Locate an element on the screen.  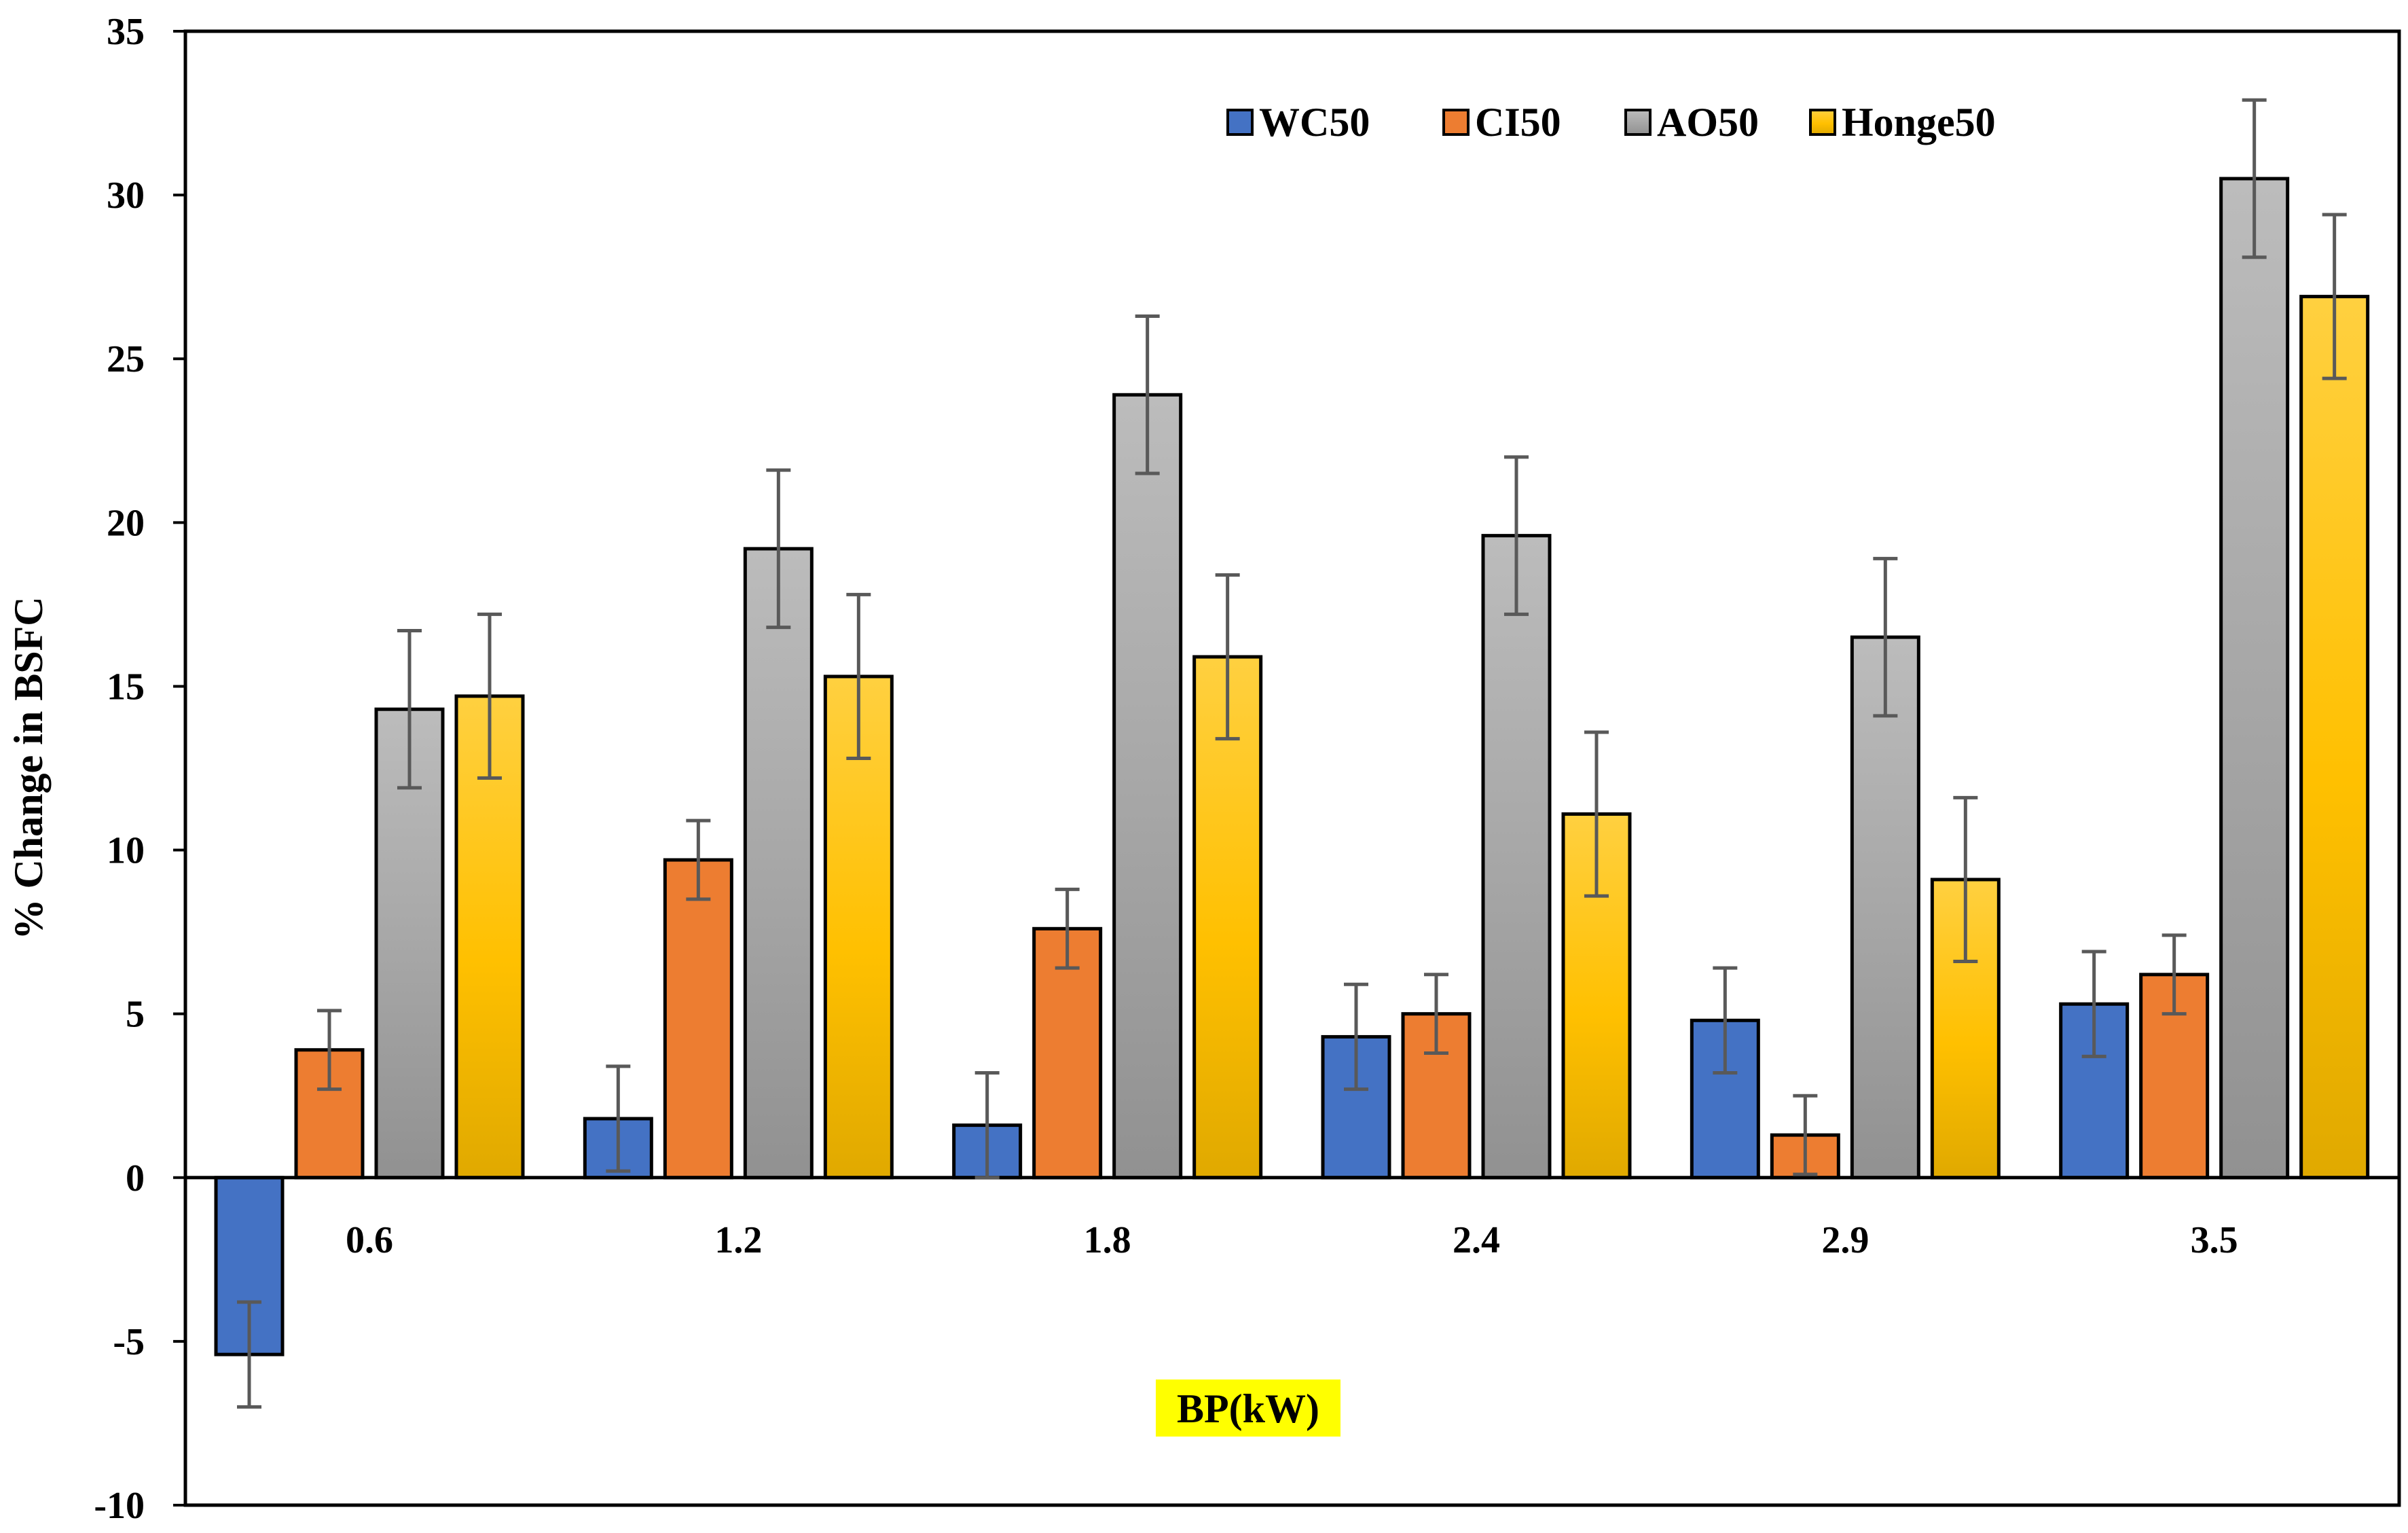
x-axis-title-highlight is located at coordinates (1248, 1408).